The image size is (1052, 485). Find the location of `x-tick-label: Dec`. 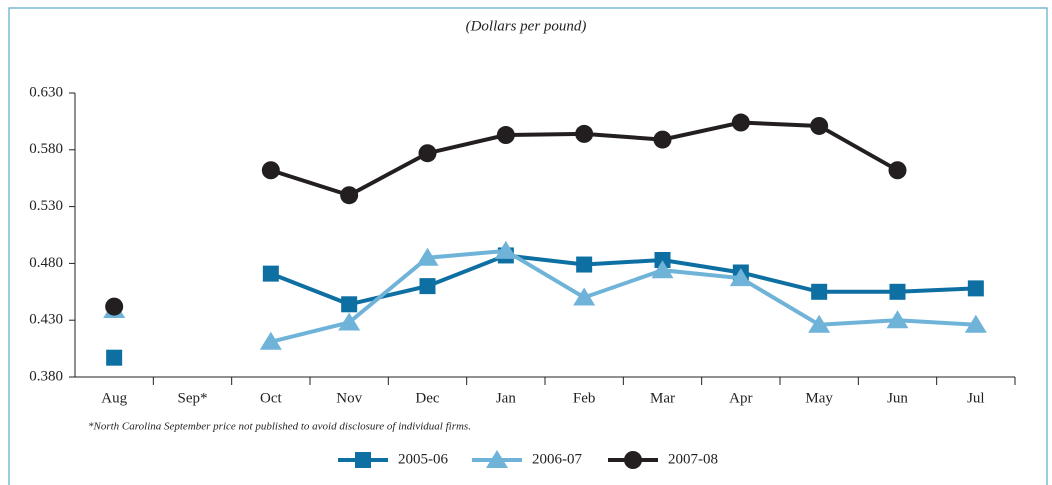

x-tick-label: Dec is located at coordinates (427, 398).